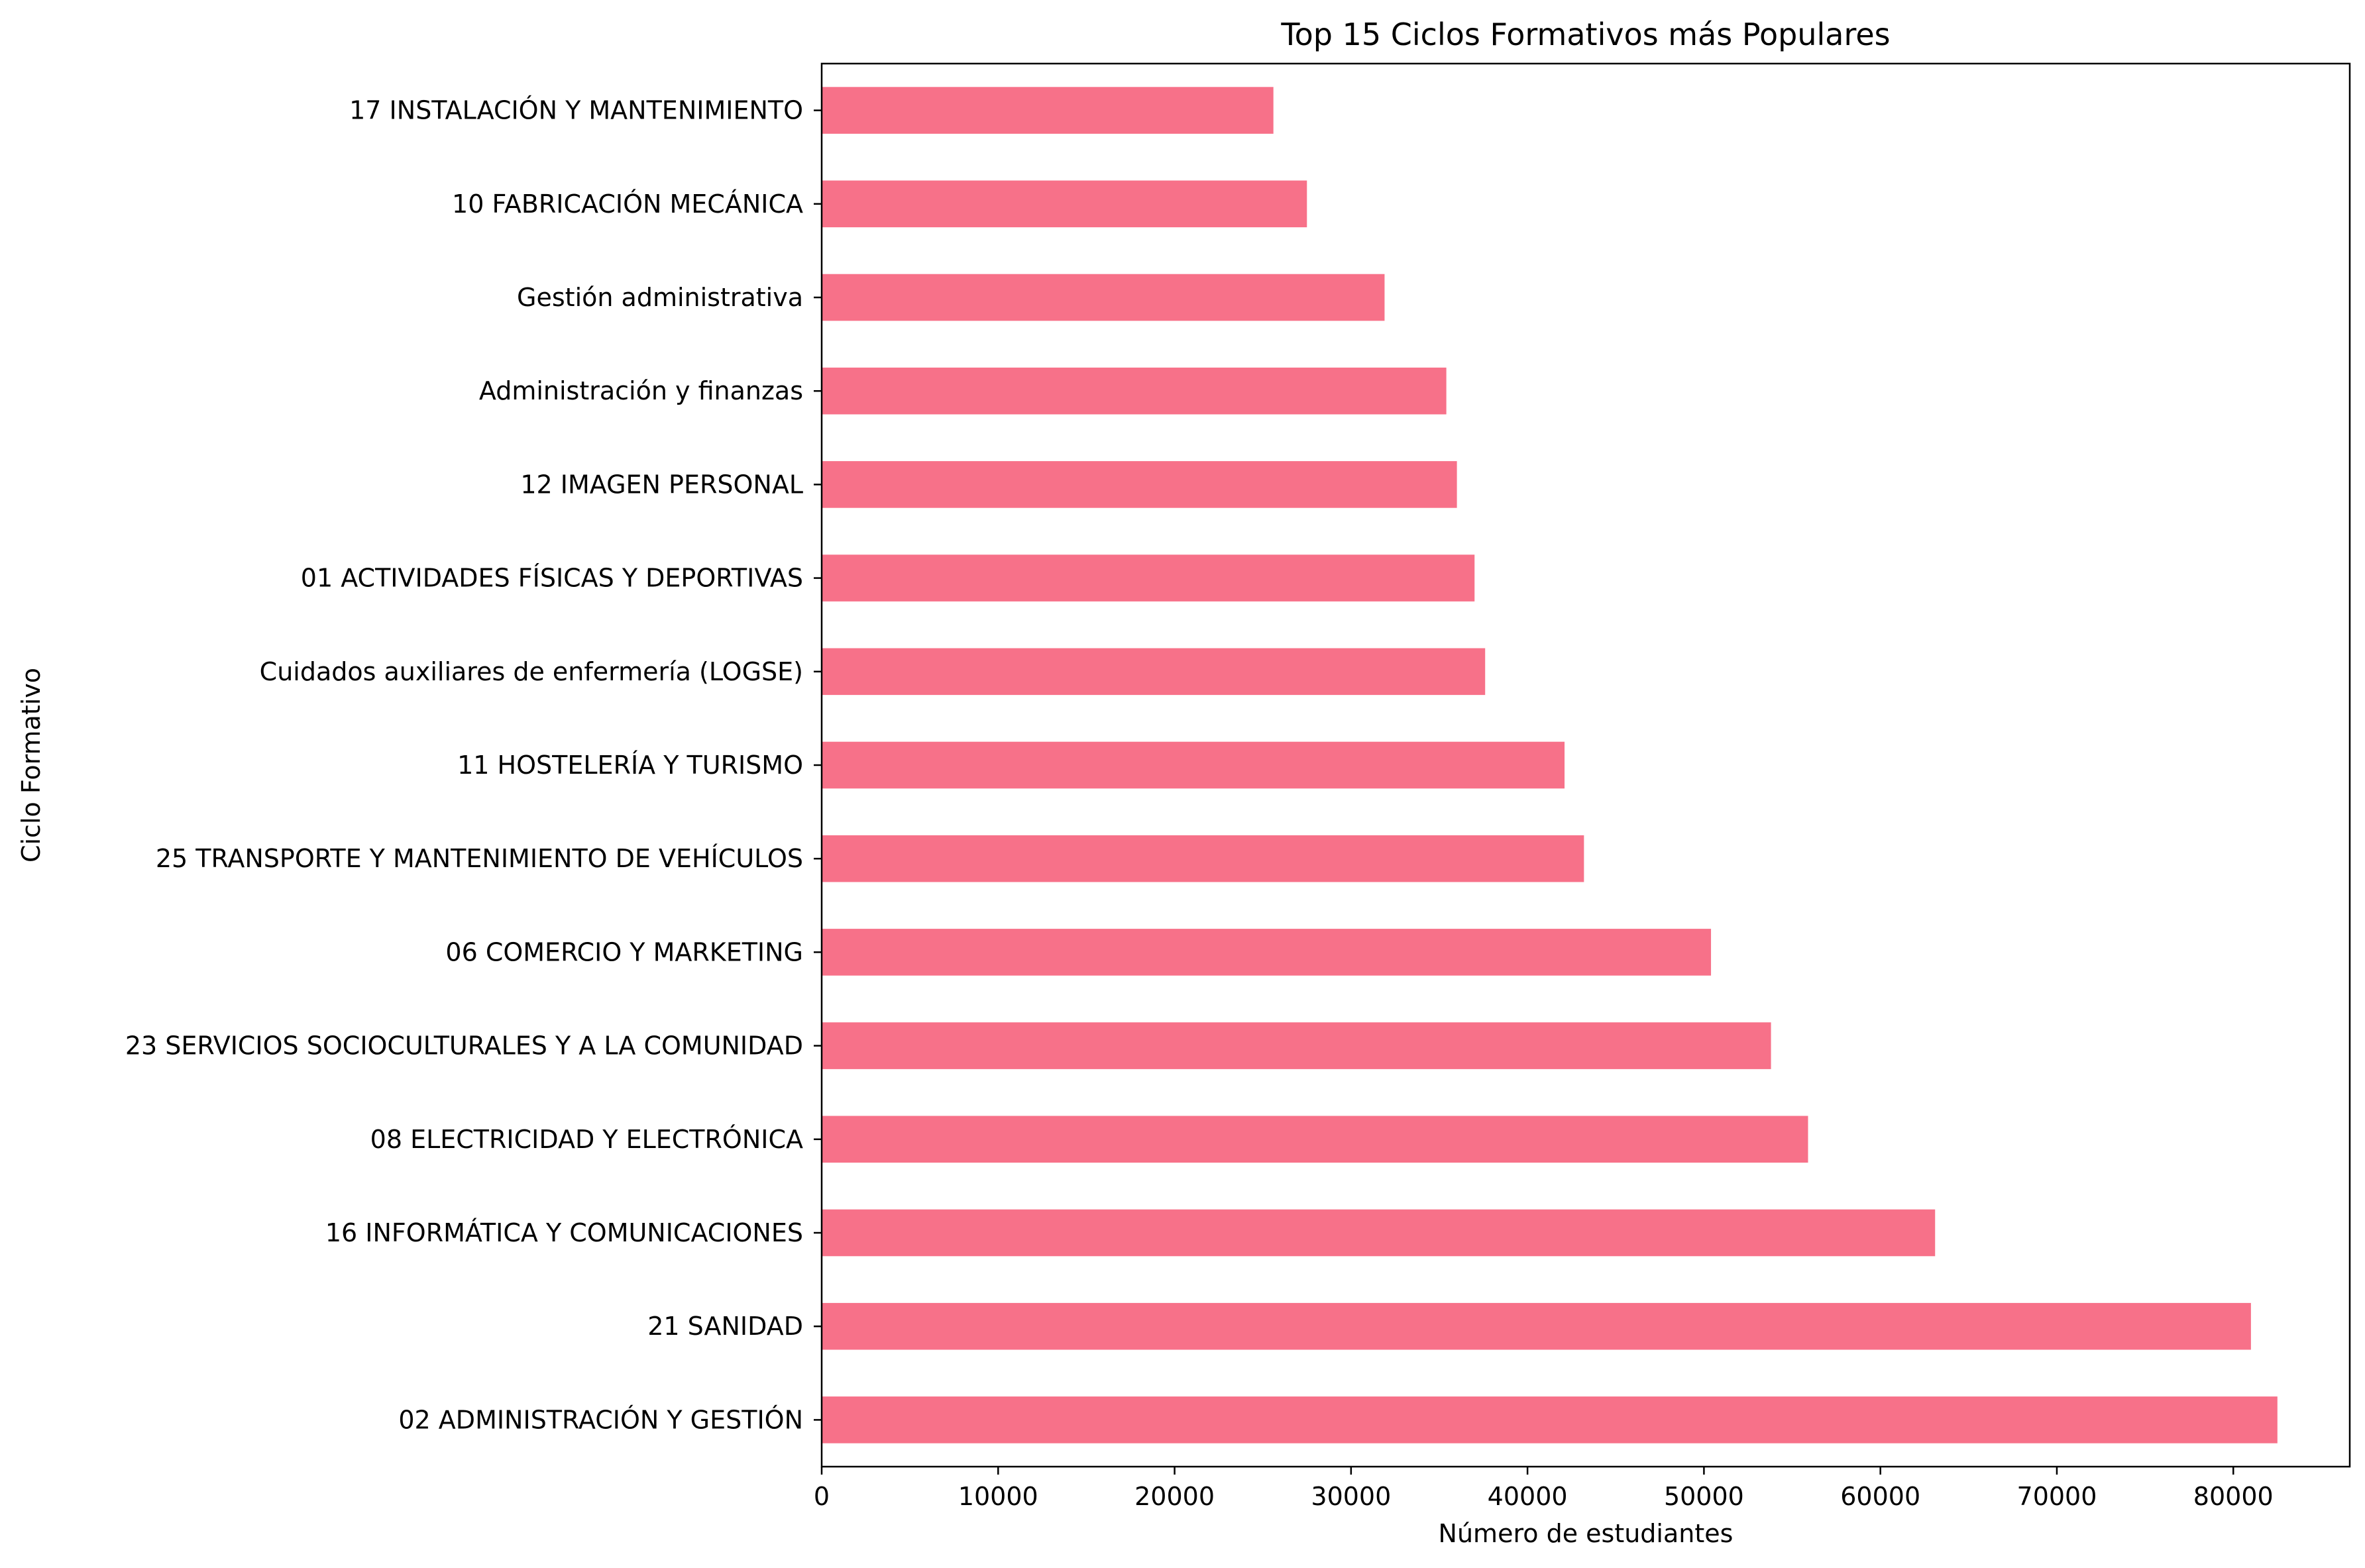  I want to click on y-tick-label: 17 INSTALACIÓN Y MANTENIMIENTO, so click(576, 110).